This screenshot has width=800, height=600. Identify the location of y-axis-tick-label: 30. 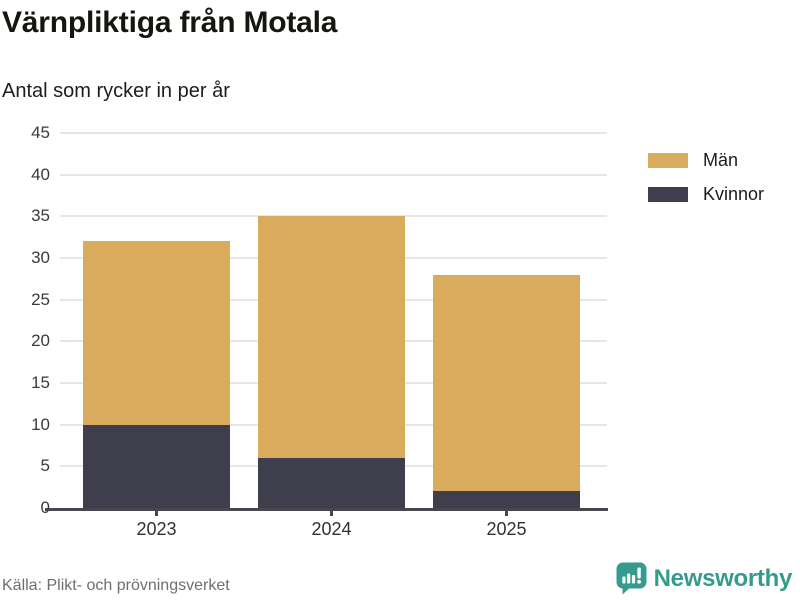
(40, 257).